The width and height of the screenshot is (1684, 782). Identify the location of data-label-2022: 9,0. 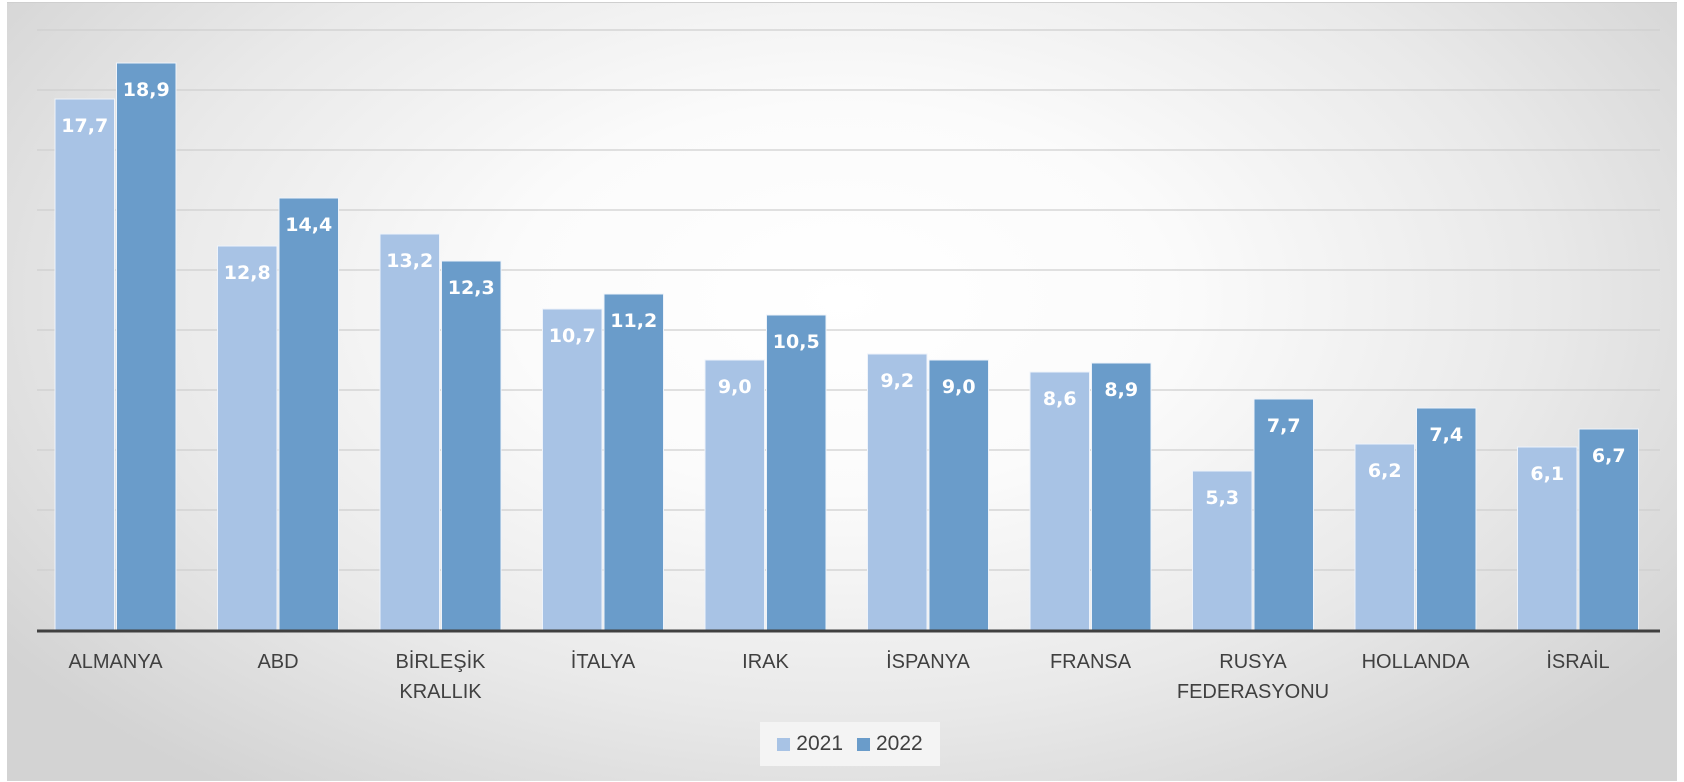
(959, 387).